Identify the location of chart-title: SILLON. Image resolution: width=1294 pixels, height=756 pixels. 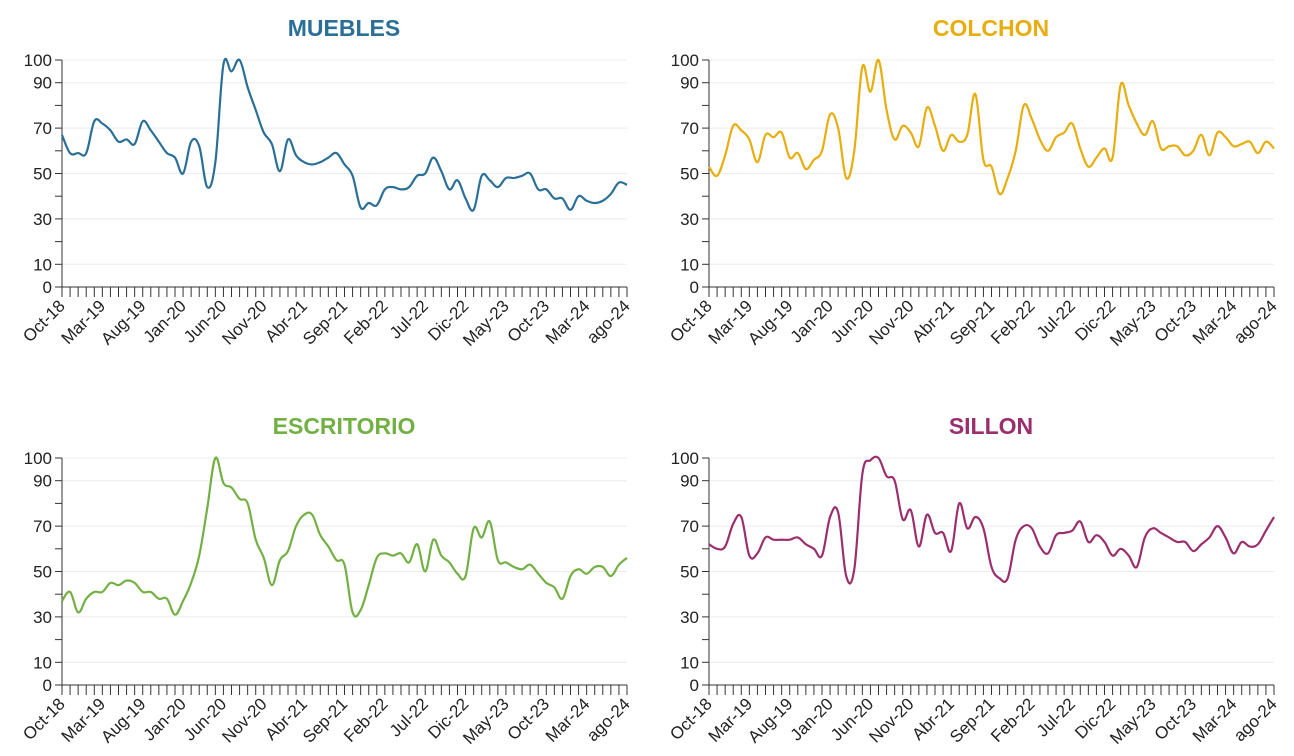
(991, 426).